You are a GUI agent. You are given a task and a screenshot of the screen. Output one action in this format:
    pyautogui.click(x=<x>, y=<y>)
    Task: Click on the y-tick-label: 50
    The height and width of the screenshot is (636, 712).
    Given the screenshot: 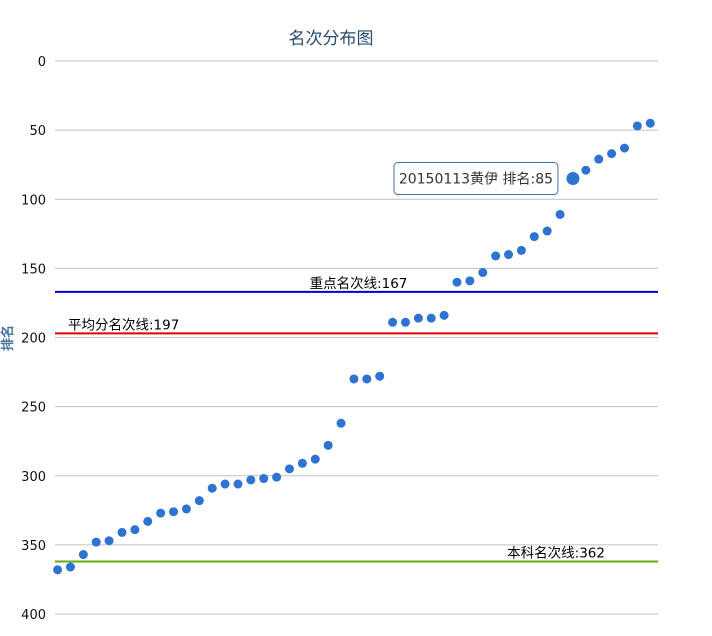 What is the action you would take?
    pyautogui.click(x=37, y=131)
    